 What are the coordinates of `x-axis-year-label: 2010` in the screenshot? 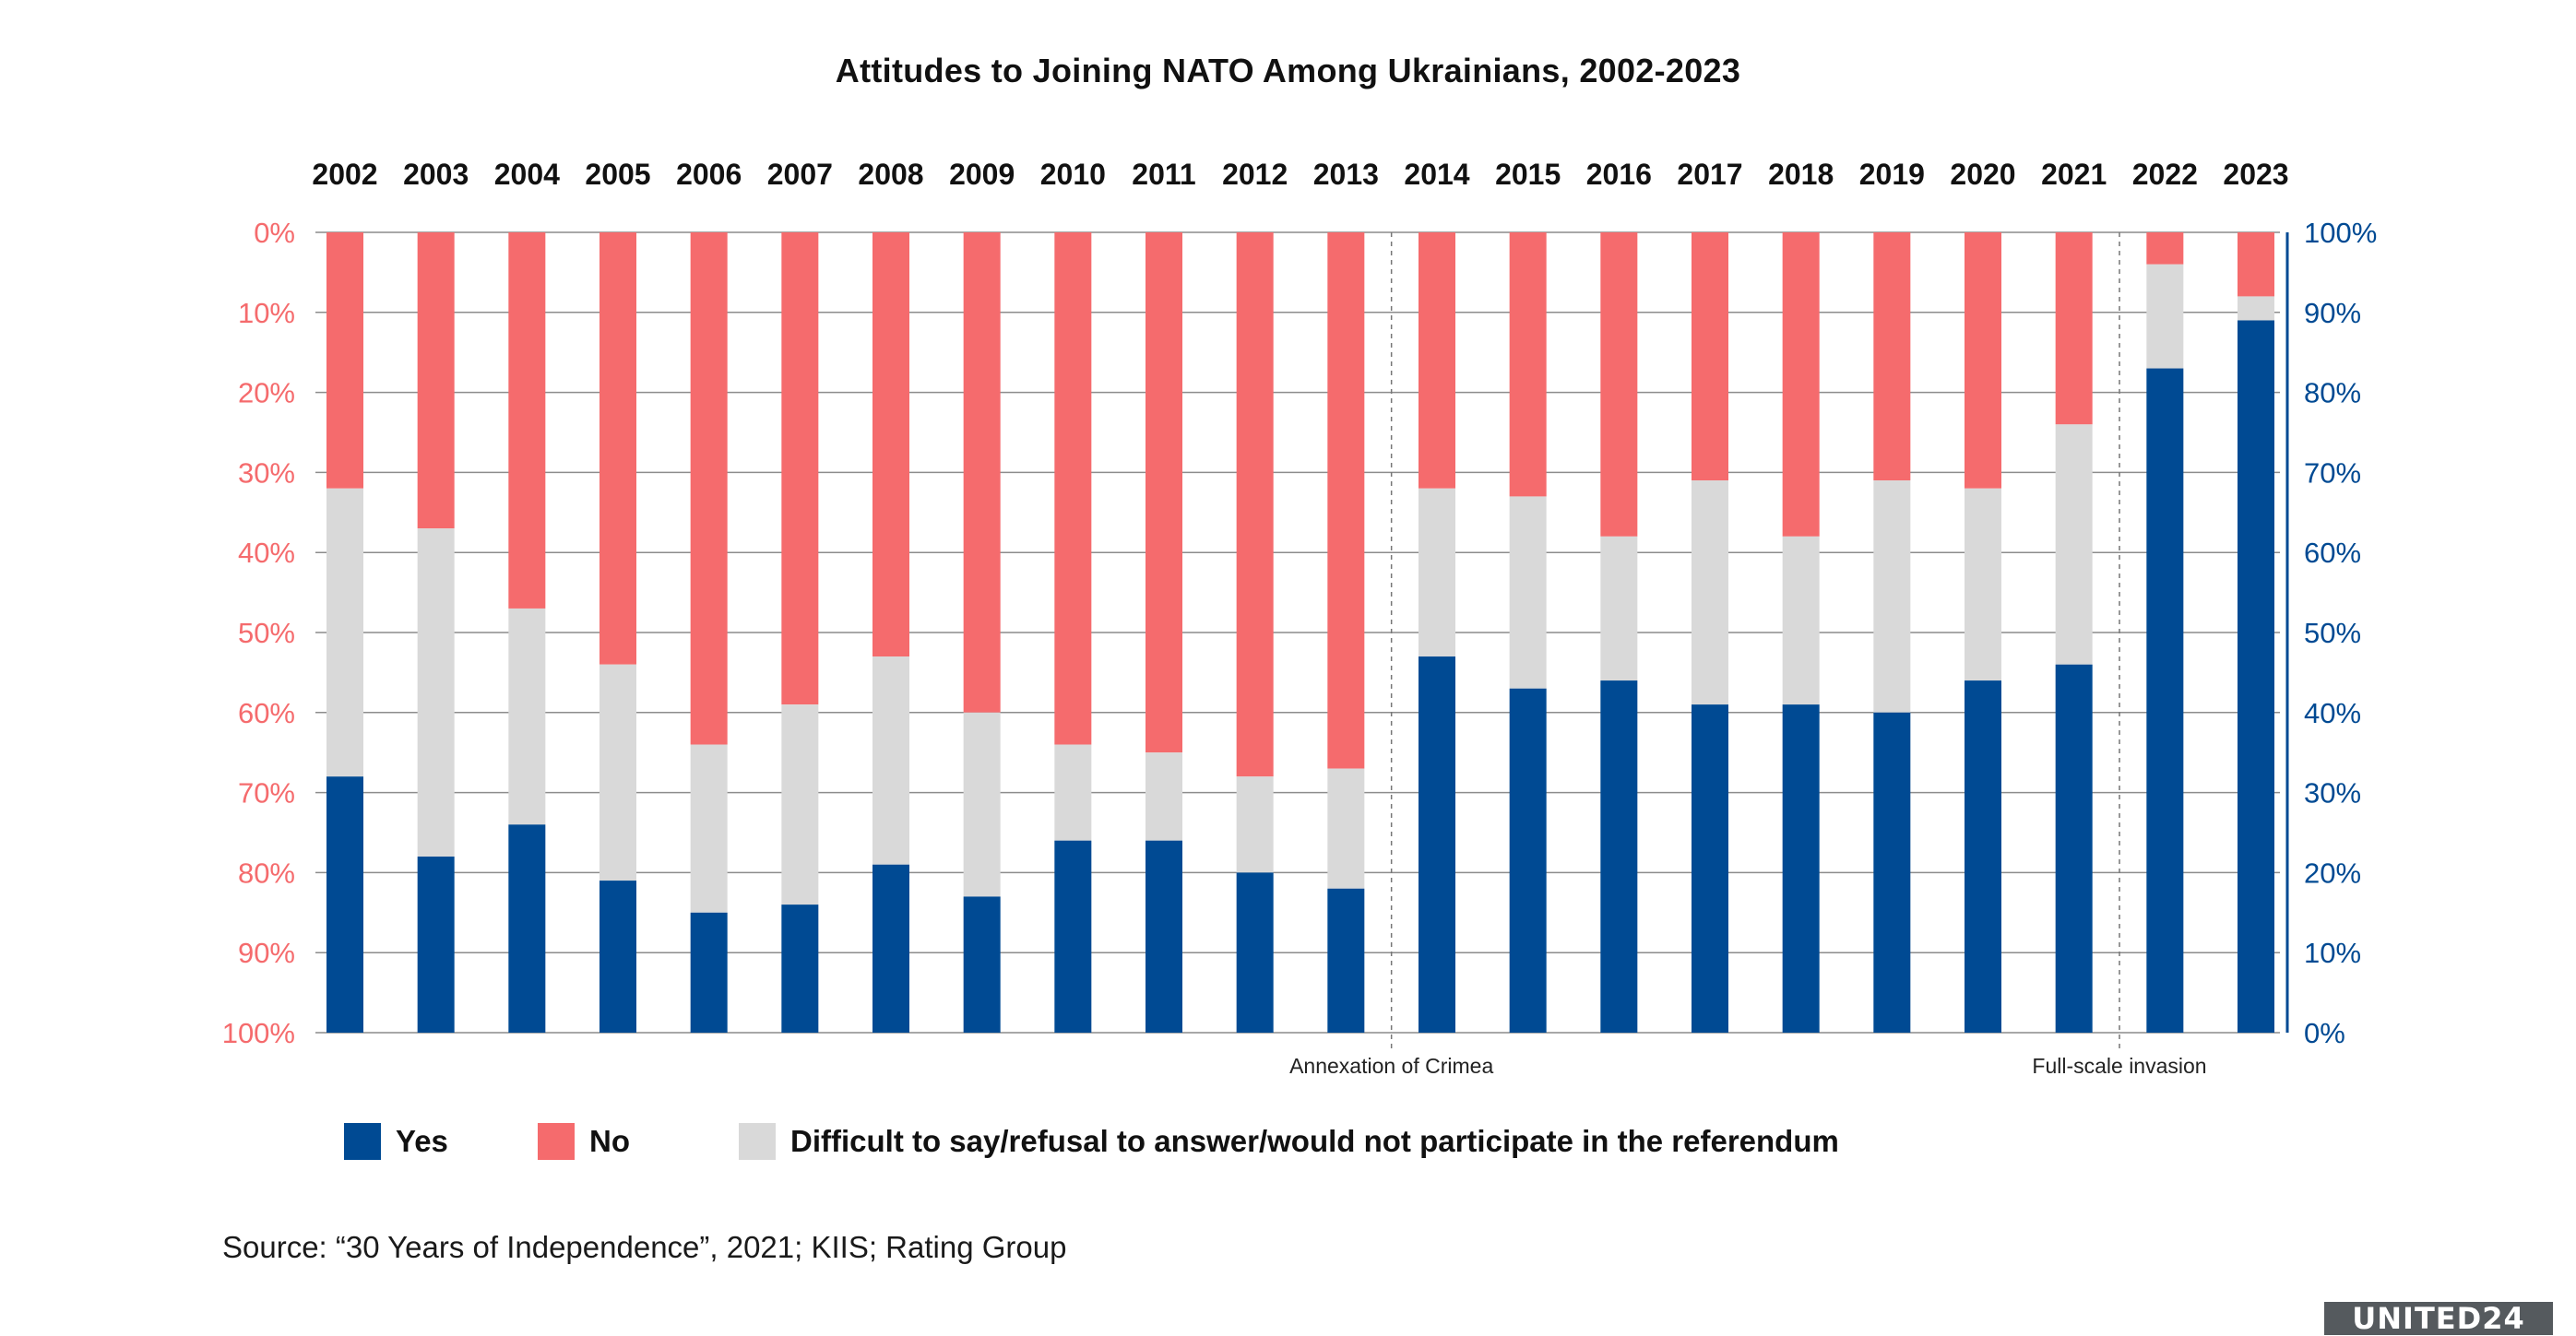 It's located at (1073, 174).